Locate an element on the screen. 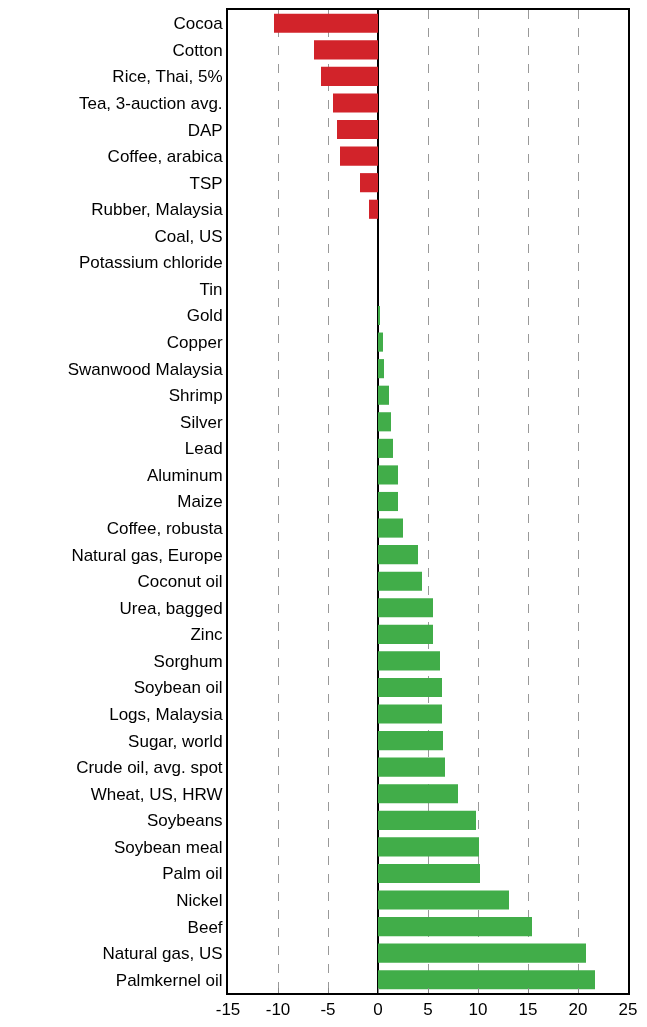 This screenshot has height=1027, width=647. y-tick-label: Cotton is located at coordinates (197, 50).